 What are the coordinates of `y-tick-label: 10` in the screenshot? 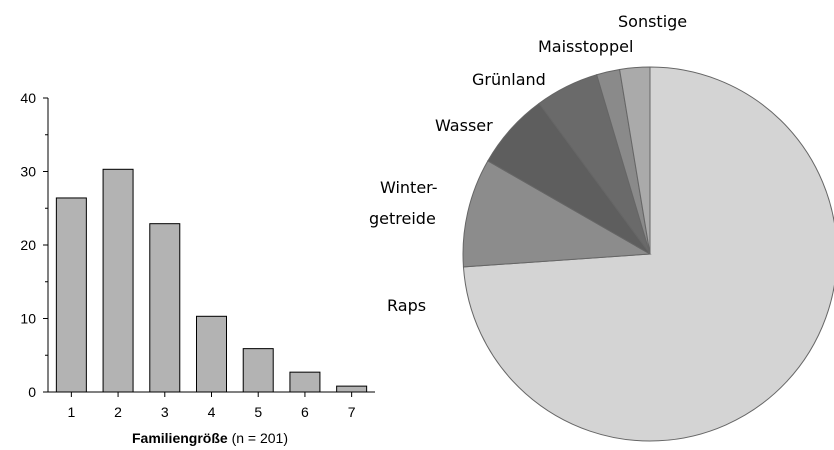 It's located at (28, 319).